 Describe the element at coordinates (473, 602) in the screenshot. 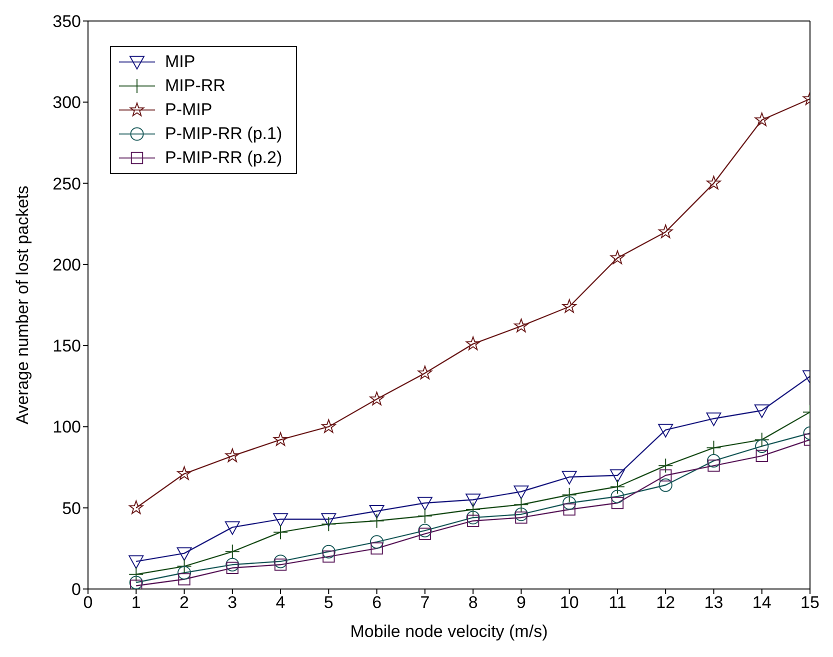

I see `x-tick-label: 8` at that location.